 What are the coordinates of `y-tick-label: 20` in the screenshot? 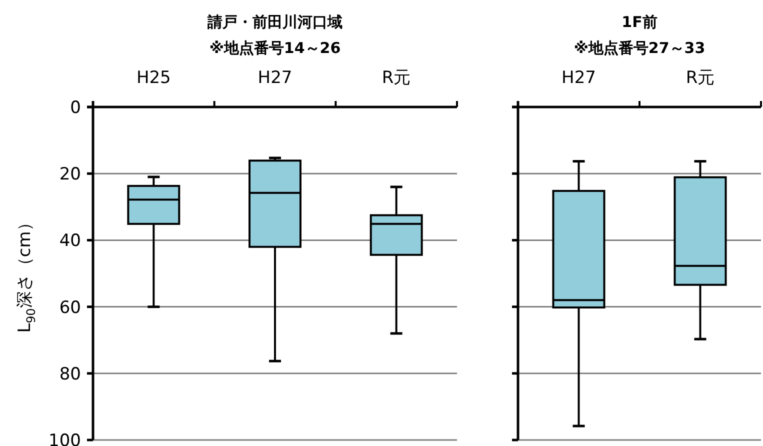 It's located at (70, 174).